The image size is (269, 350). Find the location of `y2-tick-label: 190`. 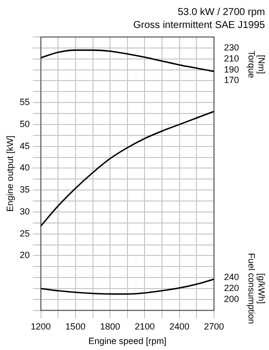

y2-tick-label: 190 is located at coordinates (232, 69).